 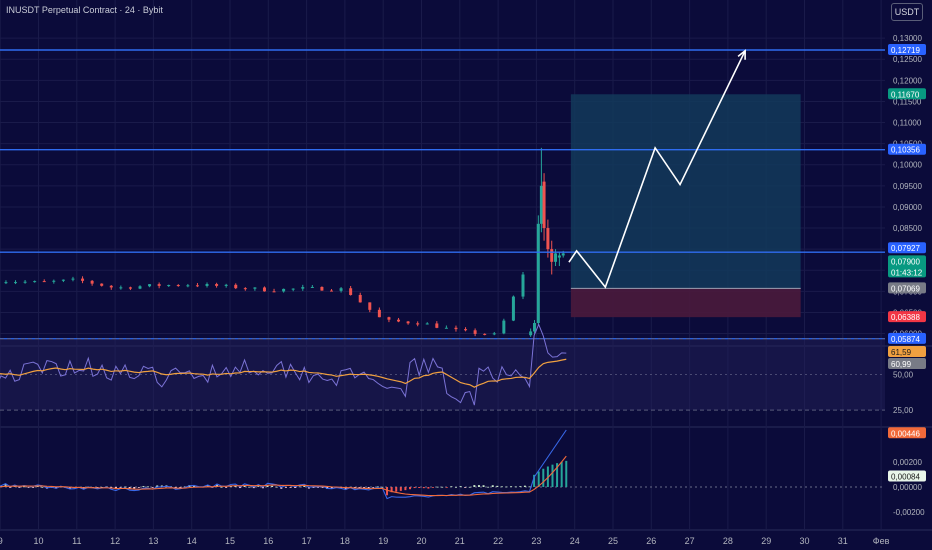 I want to click on time-tick-label: 24, so click(x=575, y=541).